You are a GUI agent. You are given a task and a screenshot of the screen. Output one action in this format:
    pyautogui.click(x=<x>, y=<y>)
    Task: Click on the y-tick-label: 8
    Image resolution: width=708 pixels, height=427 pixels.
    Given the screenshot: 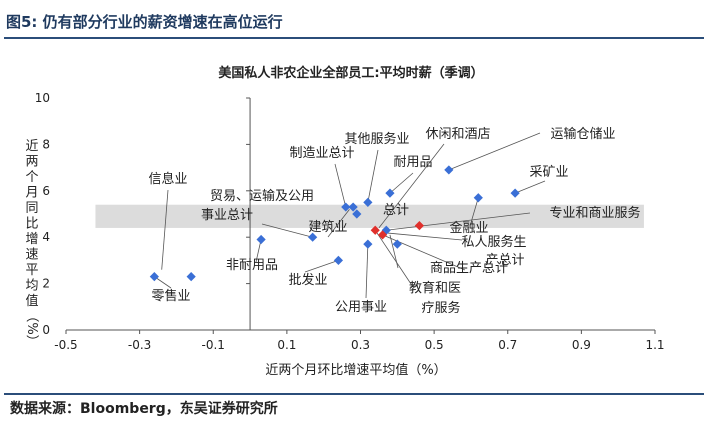 What is the action you would take?
    pyautogui.click(x=46, y=144)
    